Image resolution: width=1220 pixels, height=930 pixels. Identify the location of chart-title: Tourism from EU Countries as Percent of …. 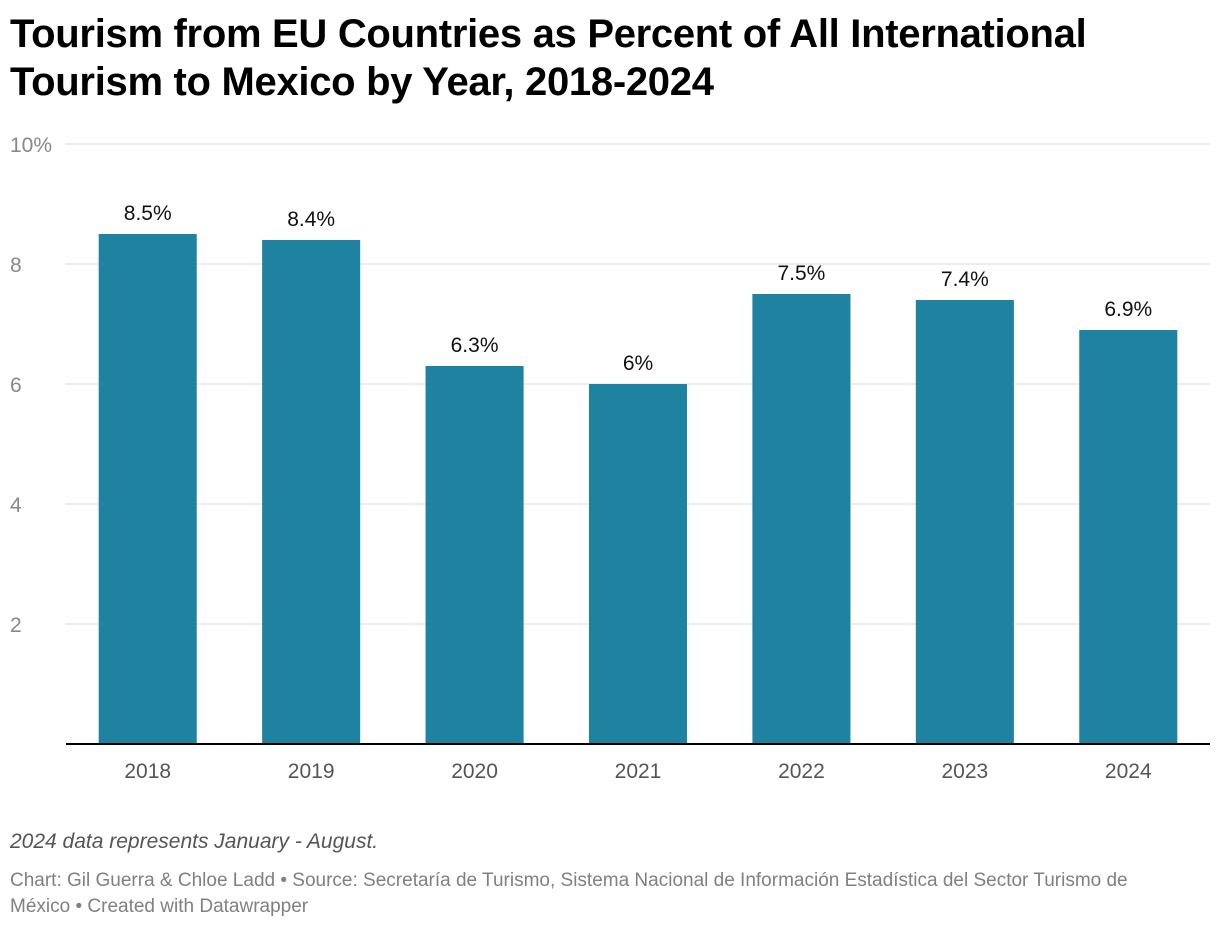
(548, 58).